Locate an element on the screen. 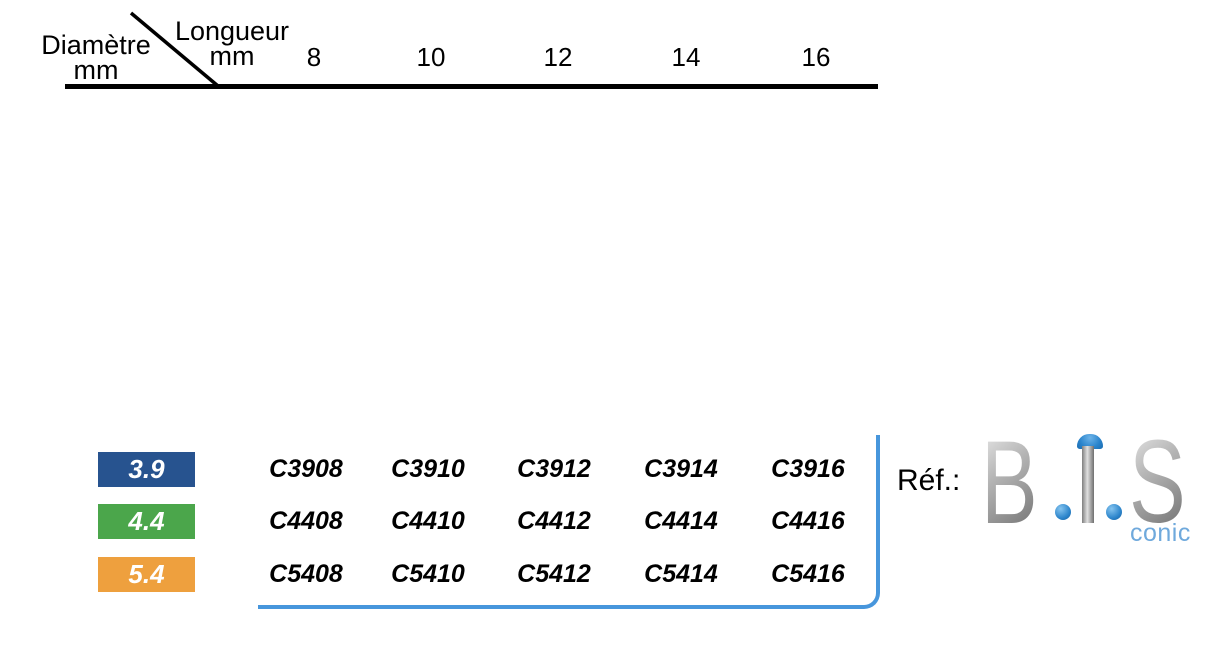  header-diameter-label: Diamètre is located at coordinates (96, 45).